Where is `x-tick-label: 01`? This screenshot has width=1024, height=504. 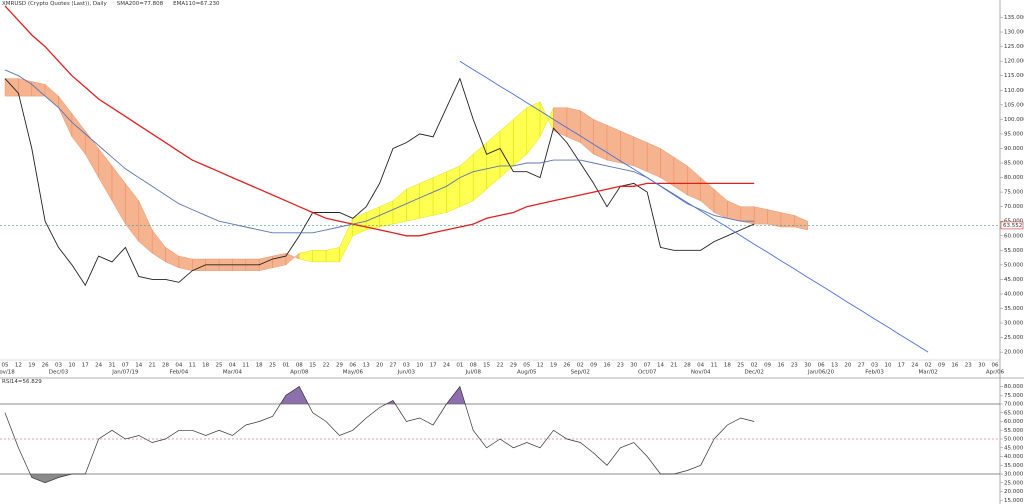 x-tick-label: 01 is located at coordinates (459, 366).